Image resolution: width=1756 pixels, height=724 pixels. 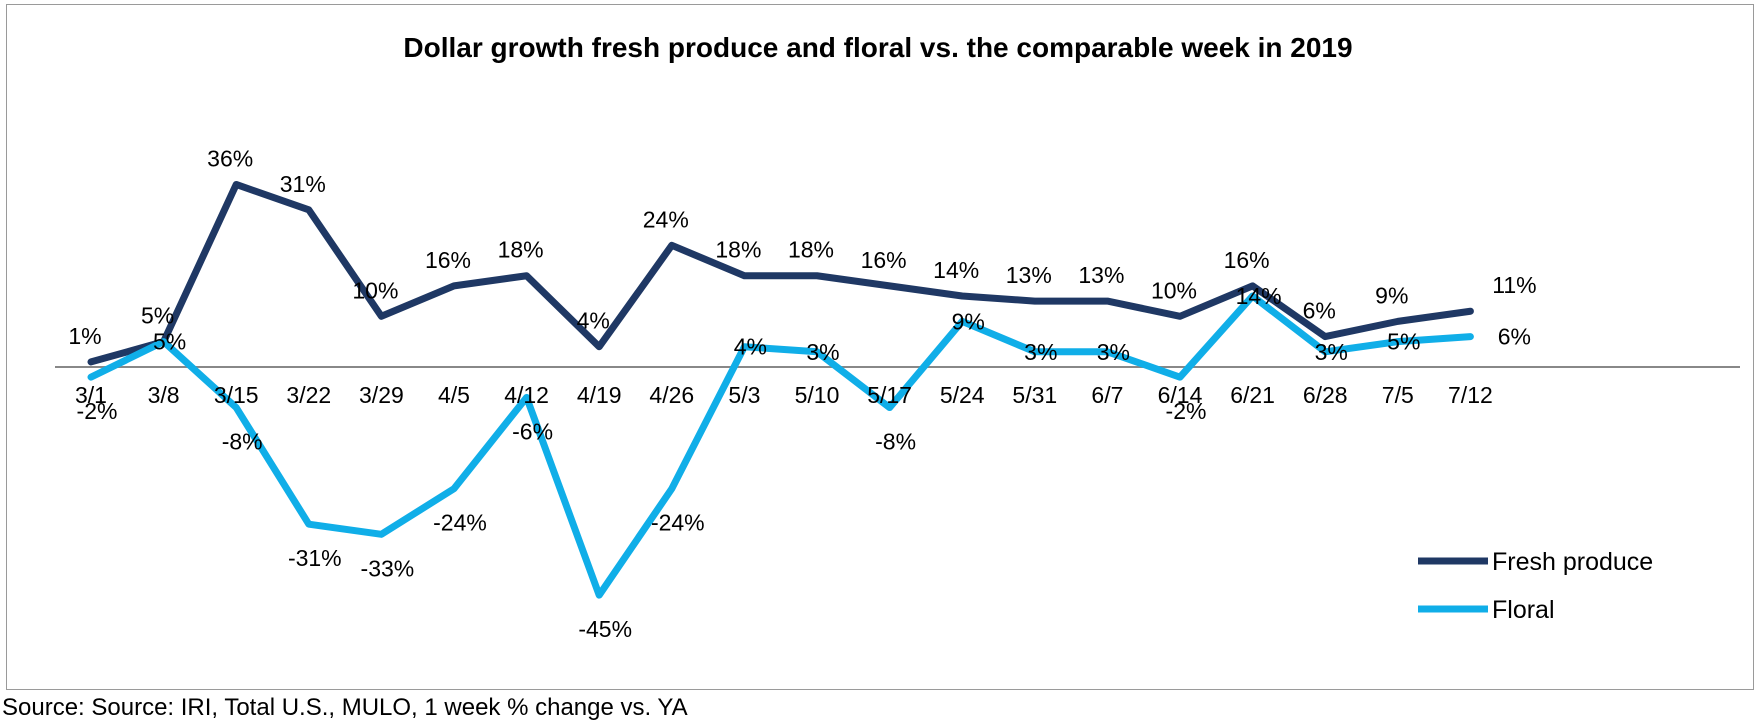 I want to click on data-label-fresh-produce-7-12: 11%, so click(x=1514, y=285).